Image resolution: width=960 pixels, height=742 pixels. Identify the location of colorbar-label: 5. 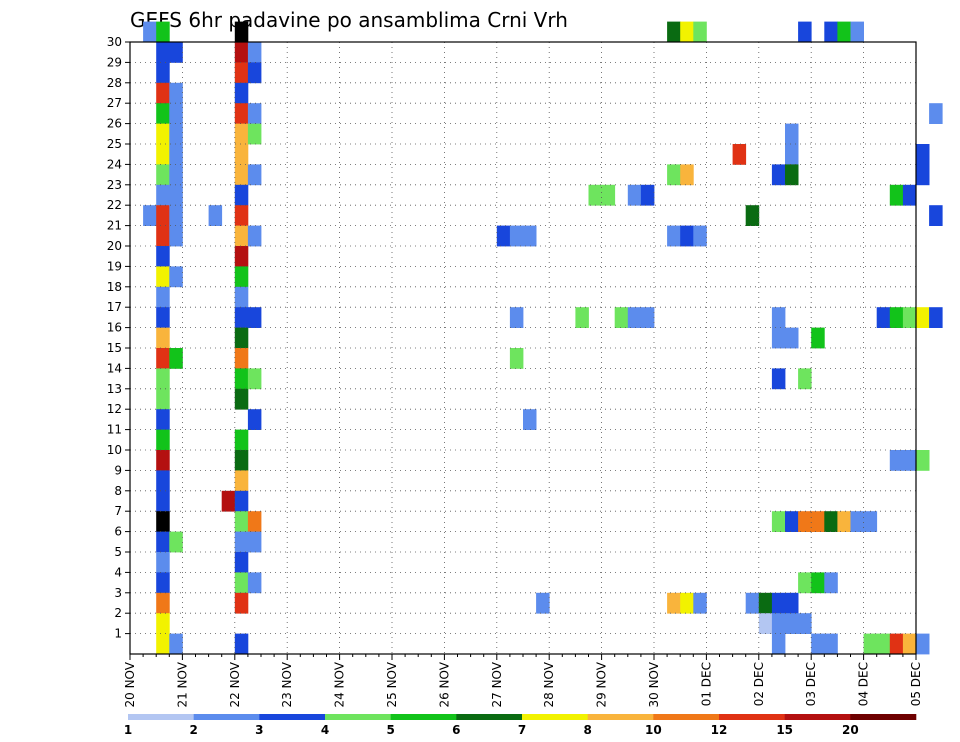
(390, 730).